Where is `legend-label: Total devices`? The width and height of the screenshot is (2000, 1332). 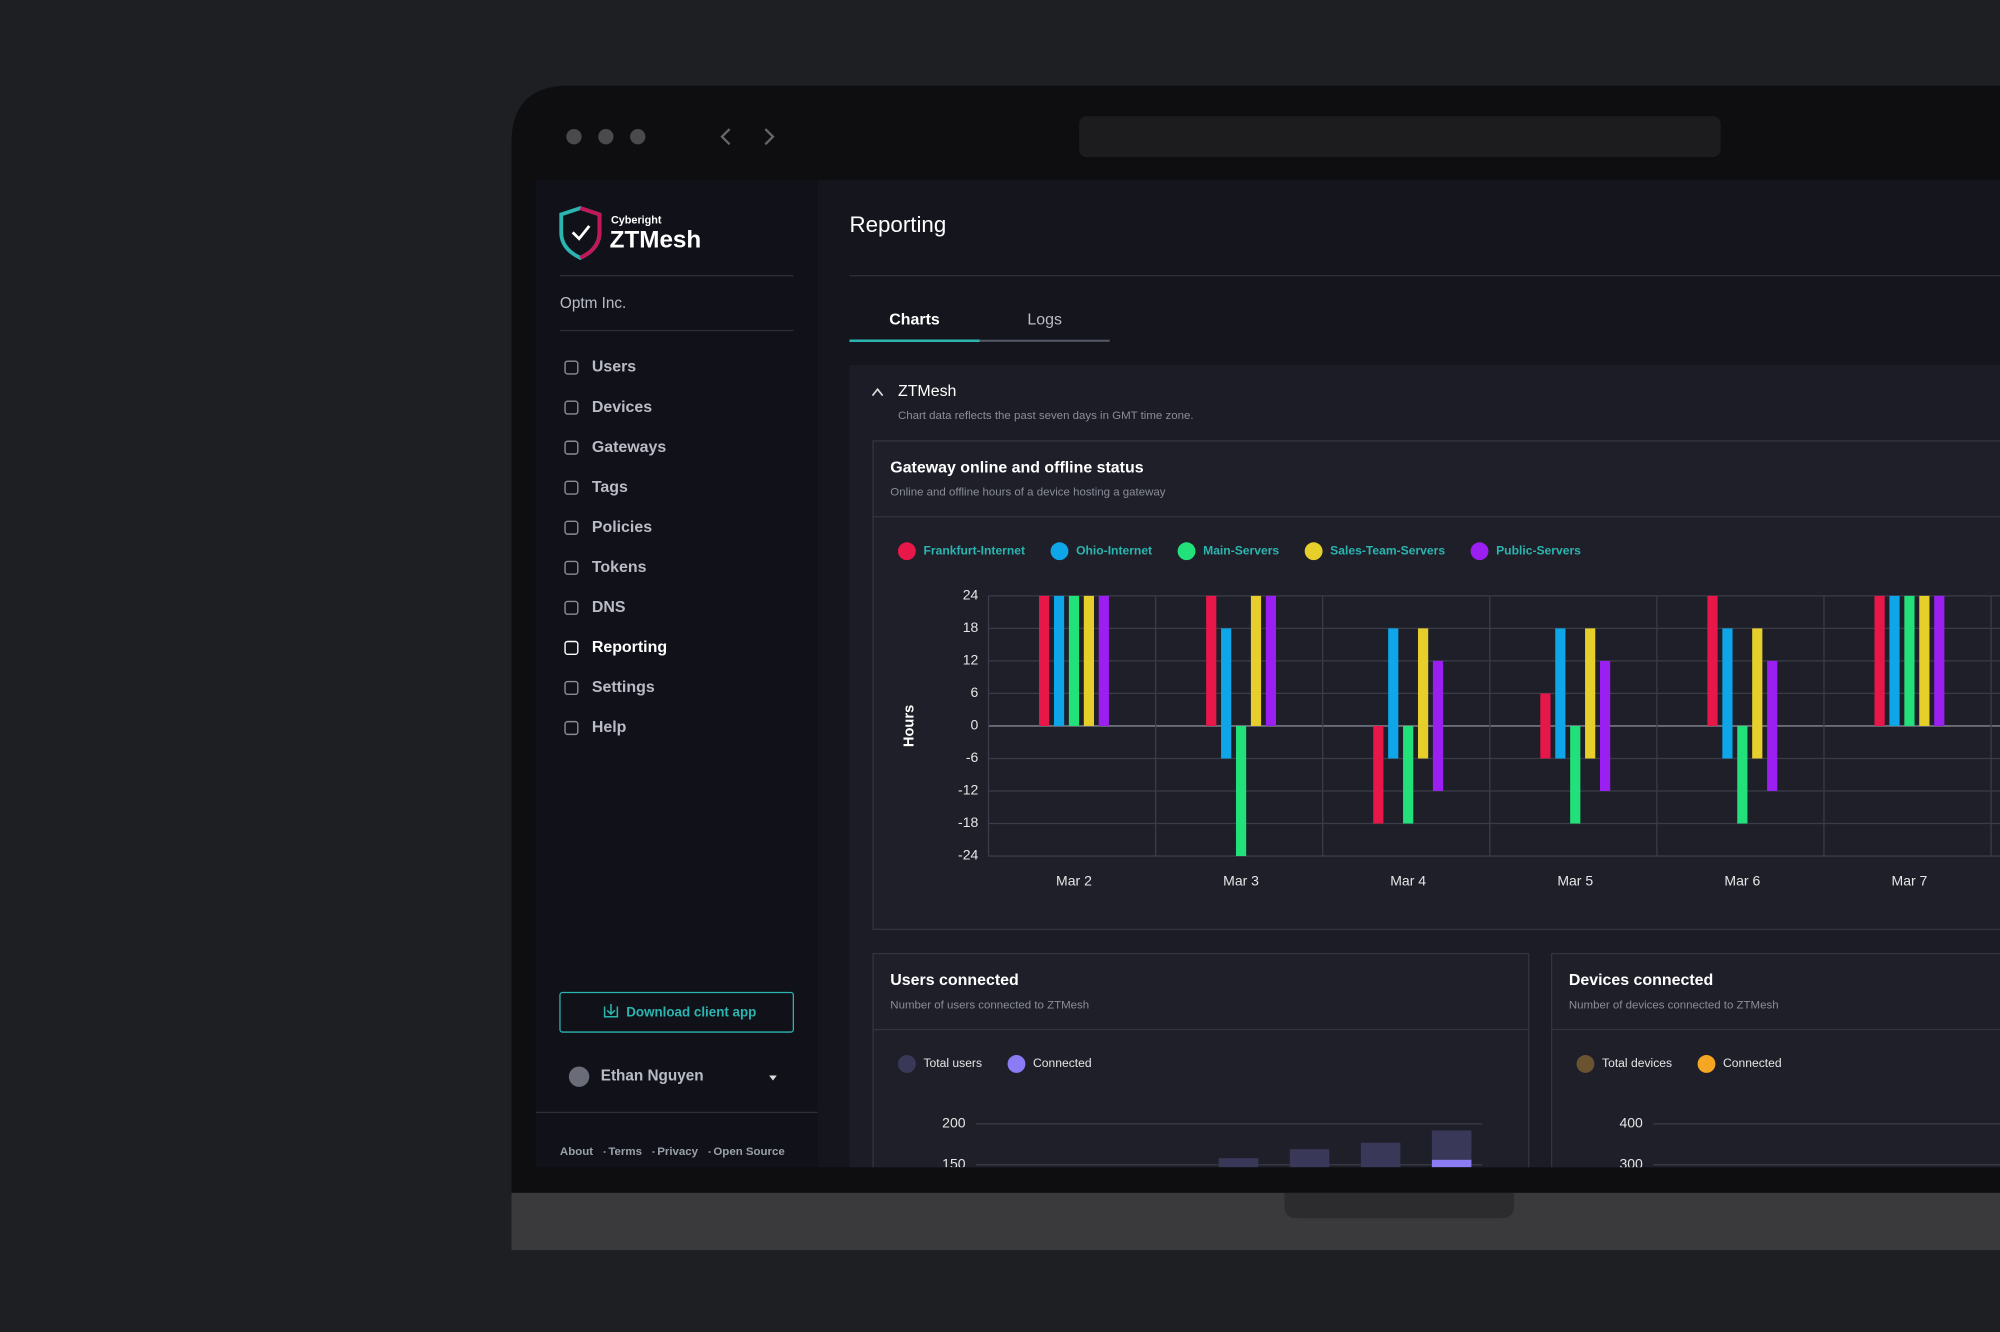 legend-label: Total devices is located at coordinates (1637, 1063).